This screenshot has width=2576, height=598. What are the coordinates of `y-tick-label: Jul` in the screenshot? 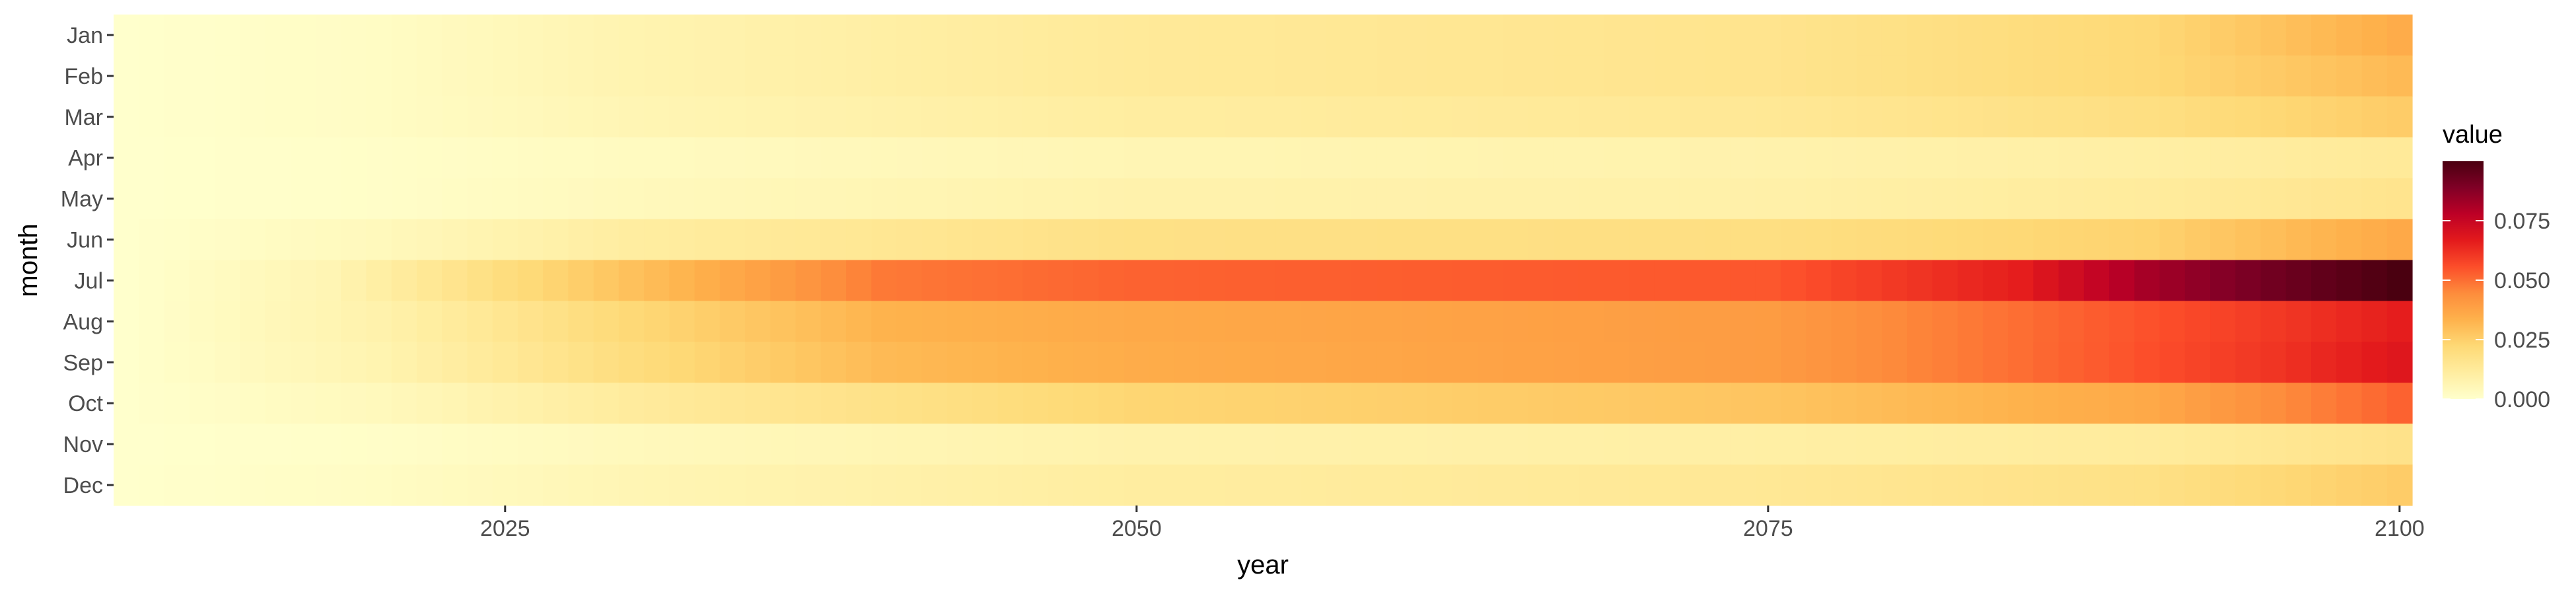 It's located at (89, 281).